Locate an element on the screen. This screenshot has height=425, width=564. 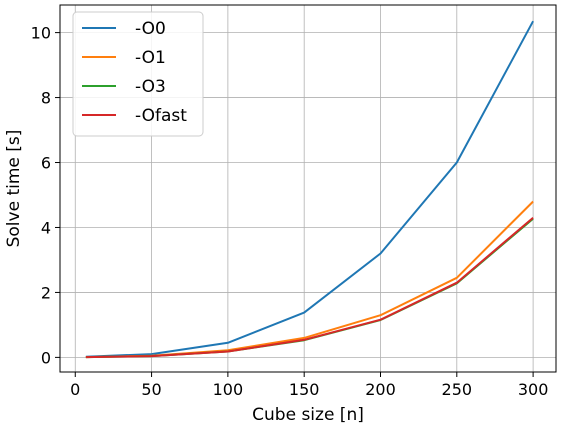
legend: -O0 -O1 -O3 -Ofast is located at coordinates (138, 74).